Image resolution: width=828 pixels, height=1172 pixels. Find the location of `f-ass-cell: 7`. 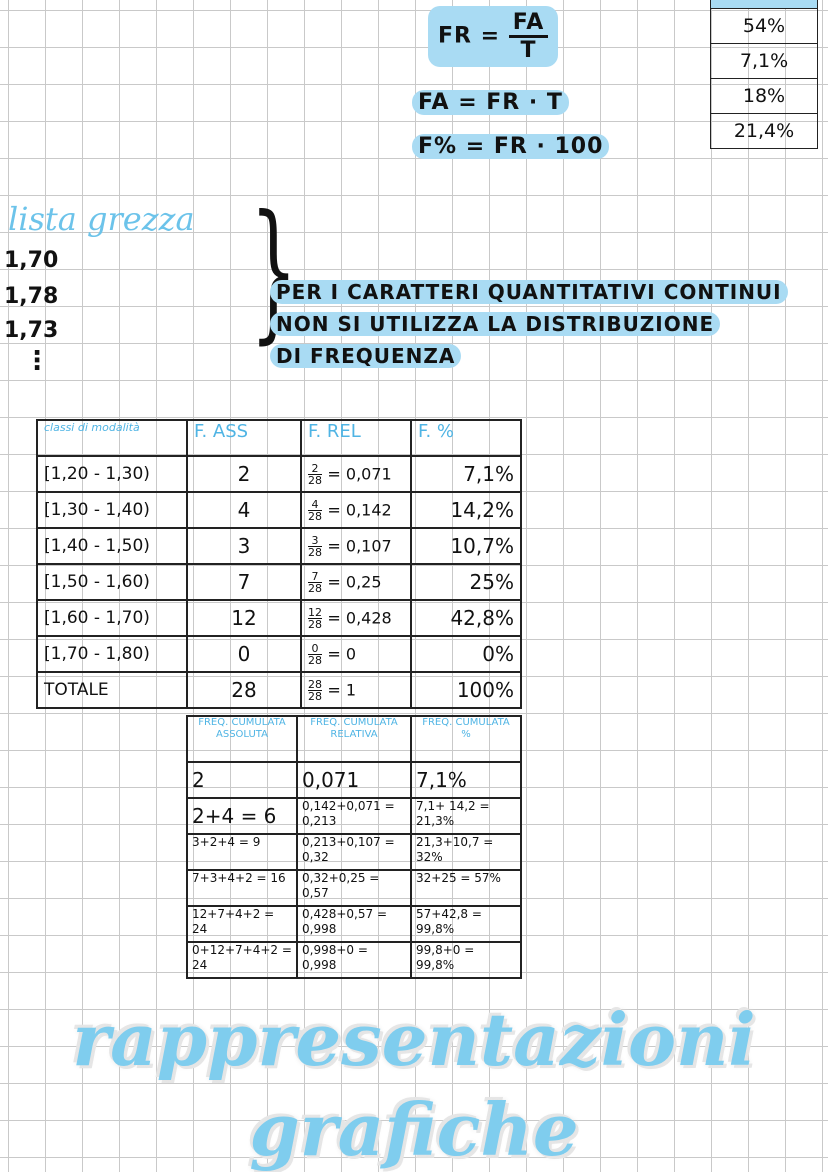

f-ass-cell: 7 is located at coordinates (244, 582).